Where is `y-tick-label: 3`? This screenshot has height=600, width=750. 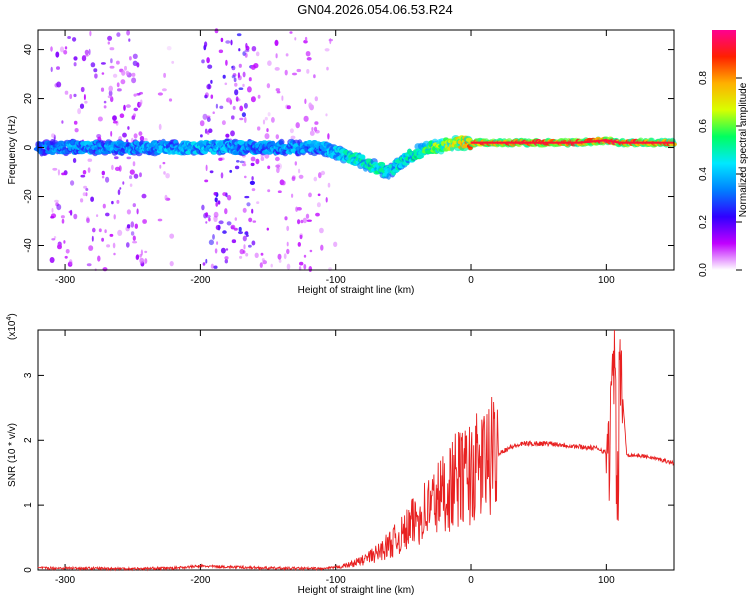
y-tick-label: 3 is located at coordinates (28, 375).